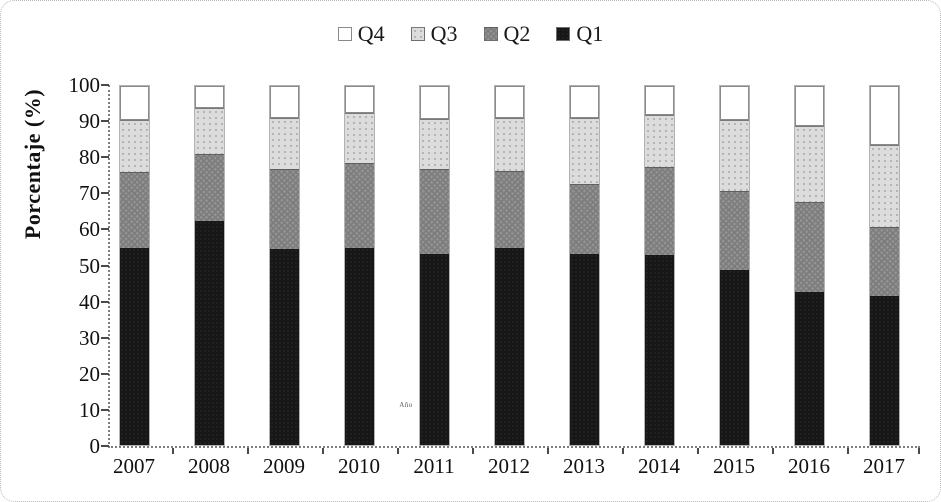 This screenshot has width=941, height=502. I want to click on legend-swatch-q2-icon, so click(490, 34).